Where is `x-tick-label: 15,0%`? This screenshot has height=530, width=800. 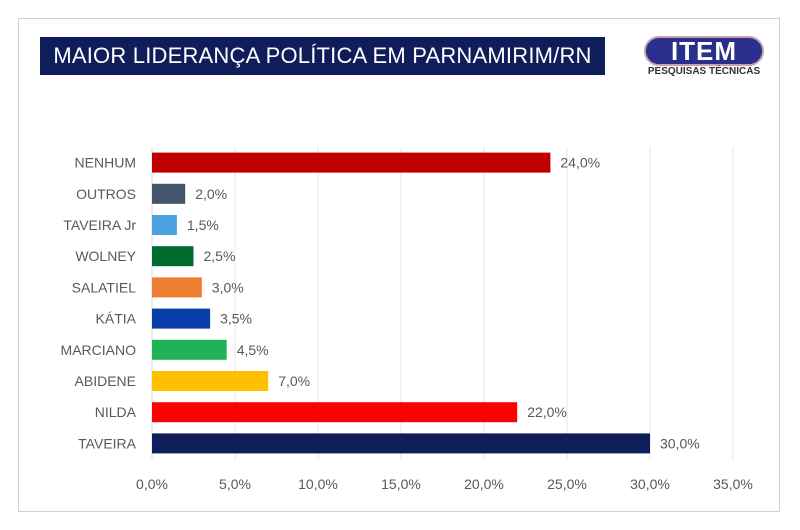
x-tick-label: 15,0% is located at coordinates (401, 484).